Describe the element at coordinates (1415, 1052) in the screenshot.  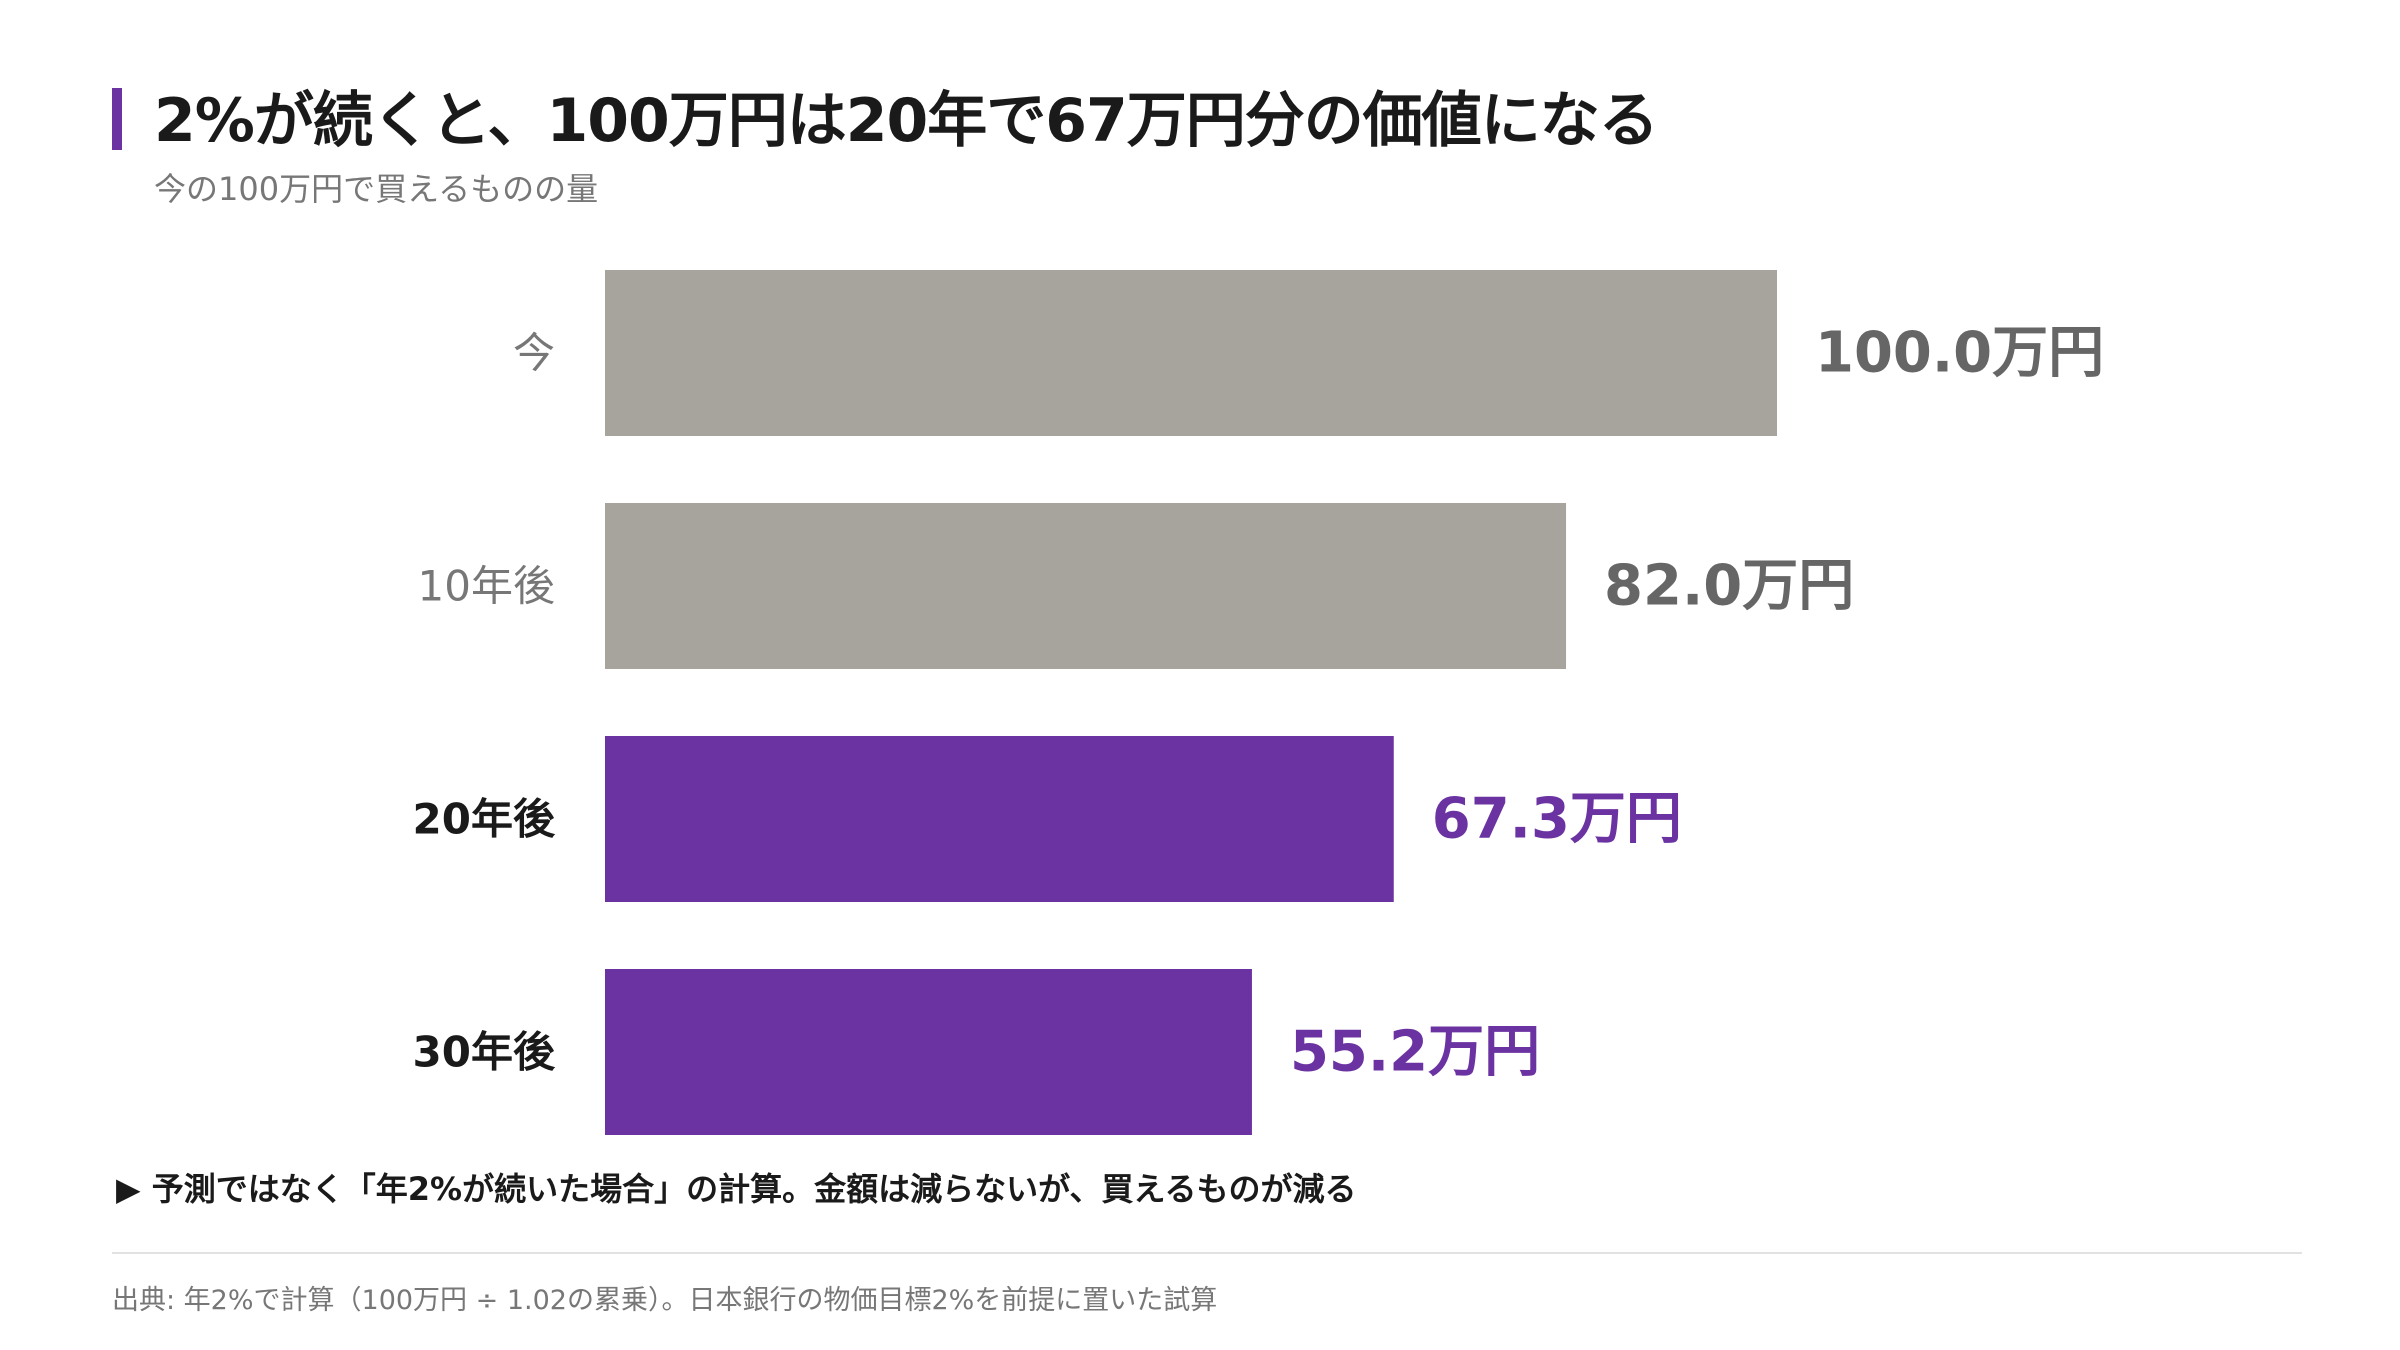
I see `value-label-3: 55.2万円` at that location.